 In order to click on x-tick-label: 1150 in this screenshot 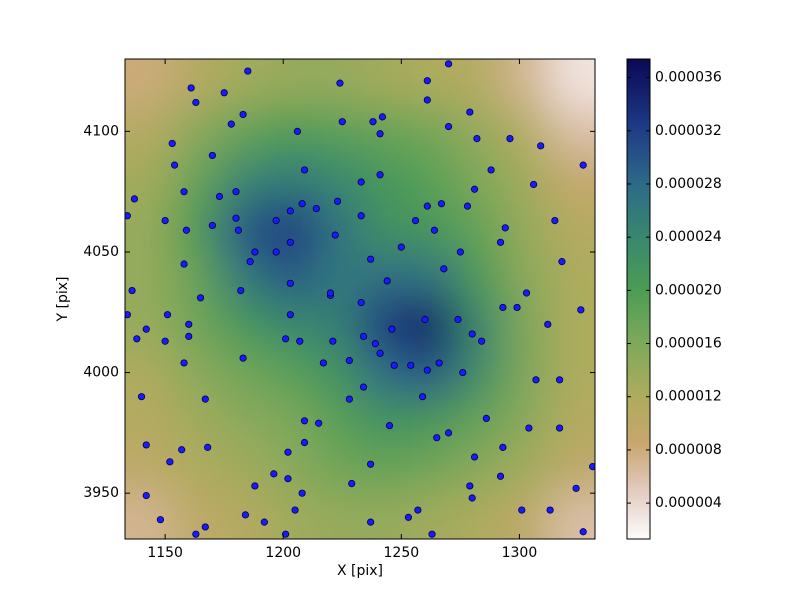, I will do `click(165, 553)`.